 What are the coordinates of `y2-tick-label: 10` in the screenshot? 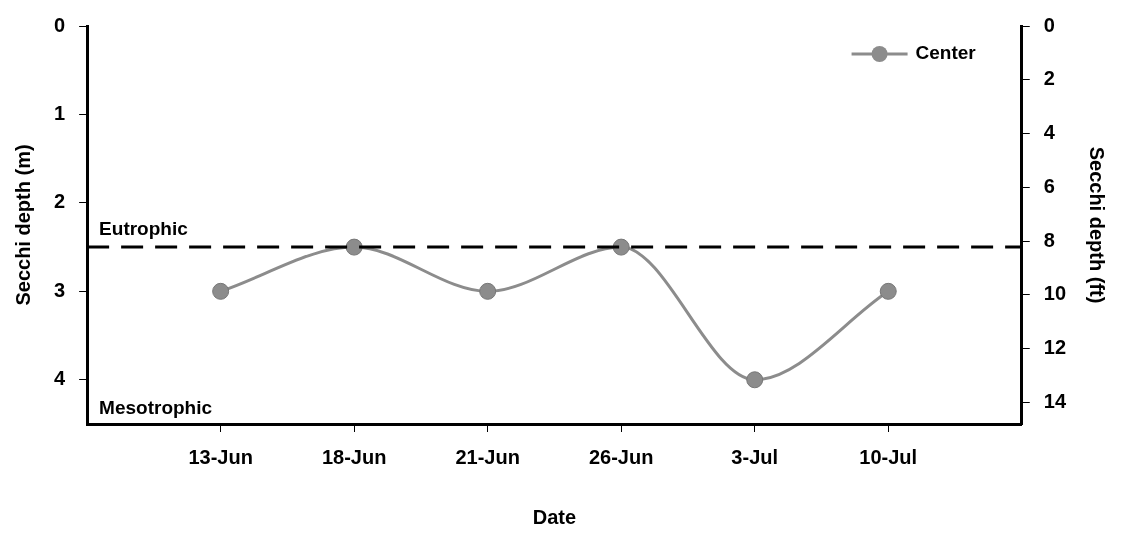 It's located at (1054, 293).